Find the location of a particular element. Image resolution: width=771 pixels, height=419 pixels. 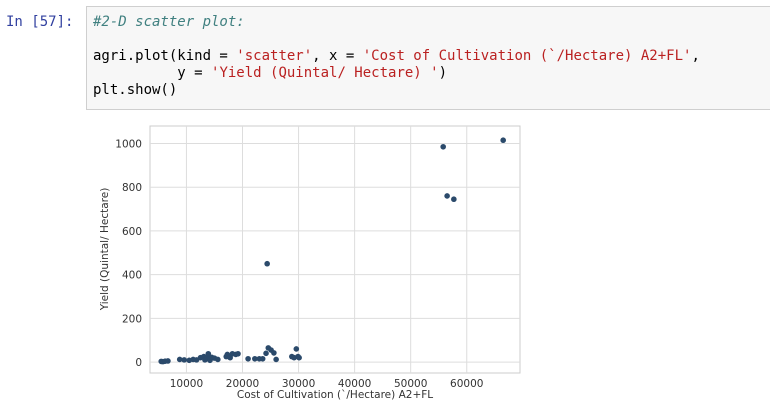

cell-prompt: In [57]: is located at coordinates (40, 22).